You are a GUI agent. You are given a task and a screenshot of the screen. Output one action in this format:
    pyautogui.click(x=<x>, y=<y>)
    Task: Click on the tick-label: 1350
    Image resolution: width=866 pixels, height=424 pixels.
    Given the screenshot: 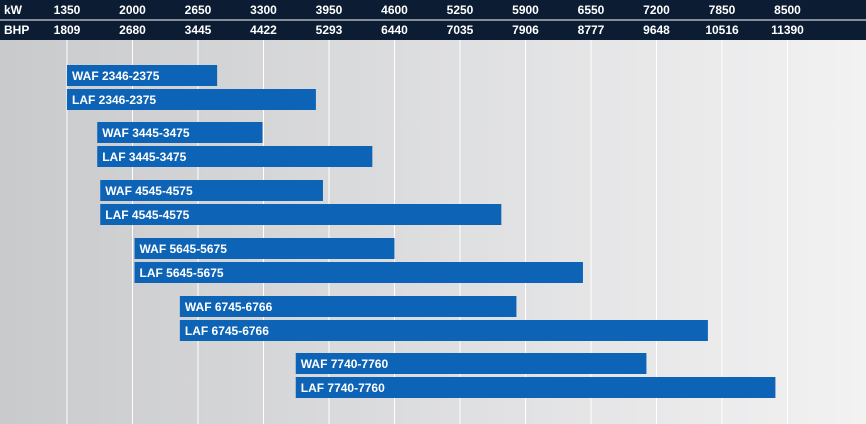 What is the action you would take?
    pyautogui.click(x=67, y=10)
    